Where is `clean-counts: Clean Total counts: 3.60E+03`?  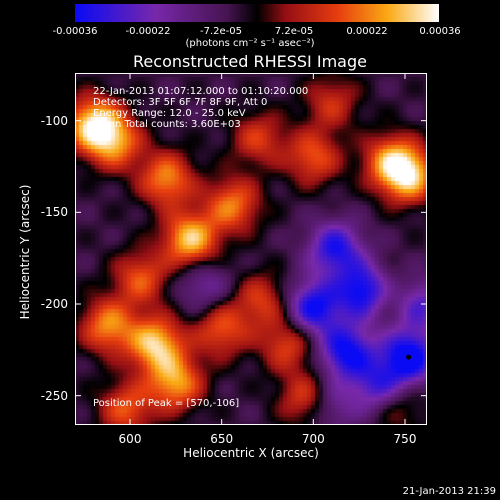
clean-counts: Clean Total counts: 3.60E+03 is located at coordinates (167, 124).